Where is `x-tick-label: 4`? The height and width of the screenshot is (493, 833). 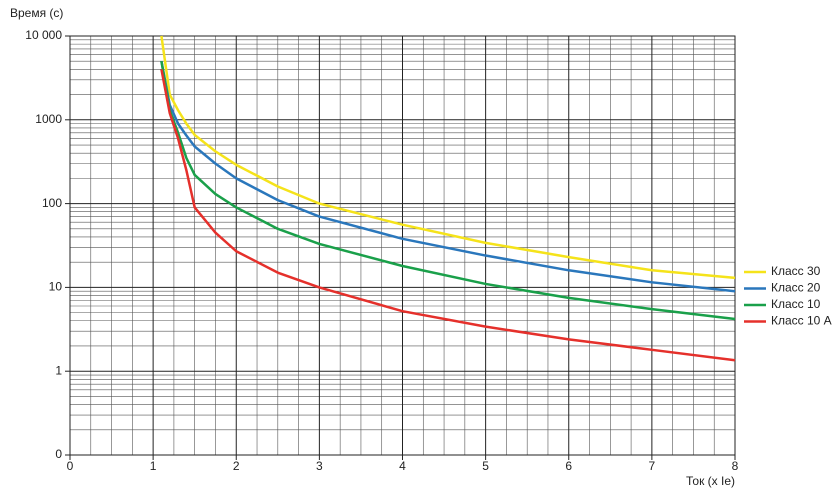
x-tick-label: 4 is located at coordinates (402, 466).